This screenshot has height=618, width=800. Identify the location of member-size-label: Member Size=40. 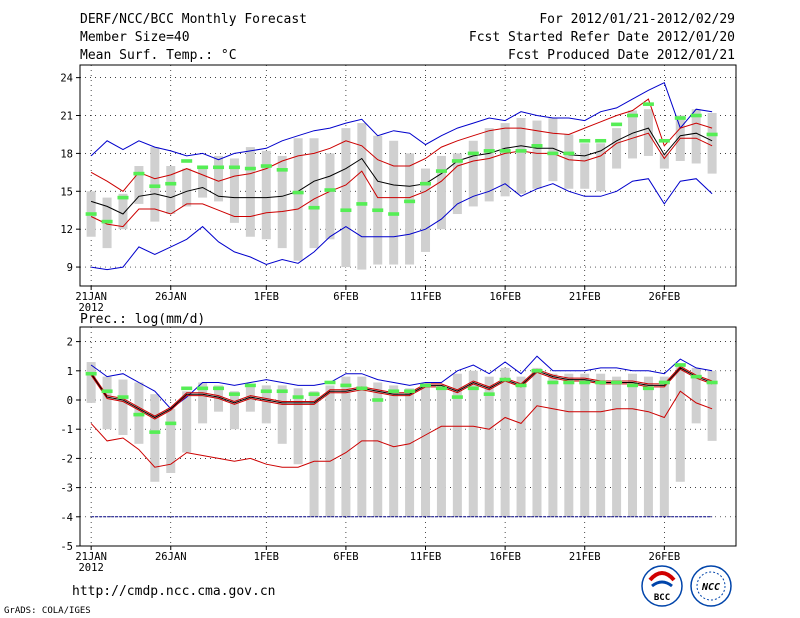
(135, 37).